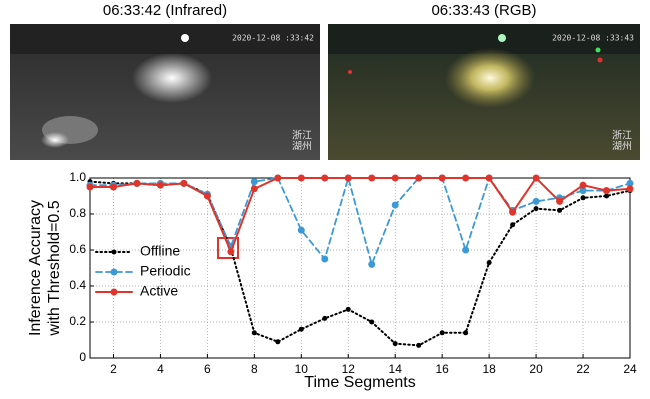 The width and height of the screenshot is (650, 399). I want to click on legend-label: Active, so click(159, 291).